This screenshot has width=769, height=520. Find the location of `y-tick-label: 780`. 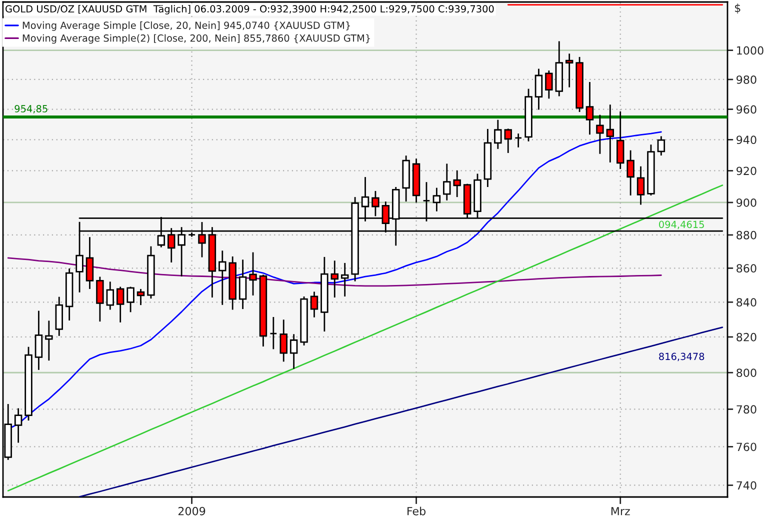

y-tick-label: 780 is located at coordinates (746, 409).